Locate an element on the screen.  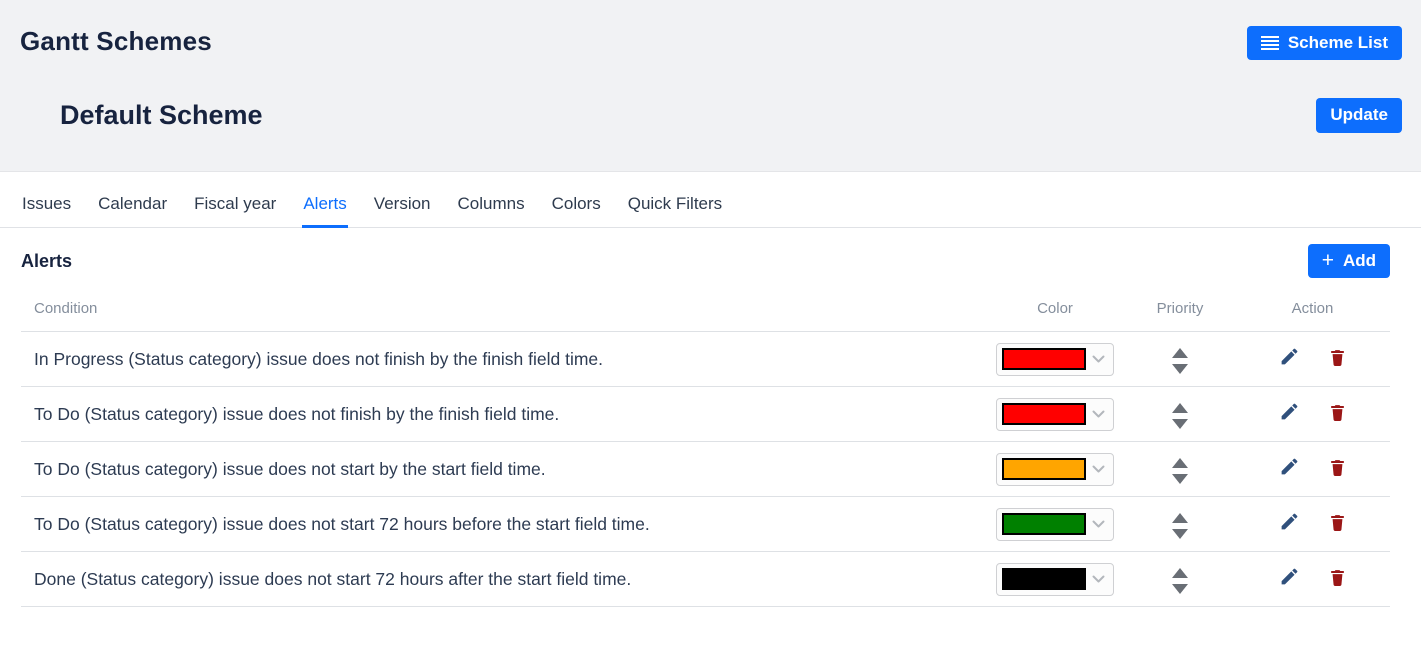
scheme-list-button: Scheme List is located at coordinates (1324, 43).